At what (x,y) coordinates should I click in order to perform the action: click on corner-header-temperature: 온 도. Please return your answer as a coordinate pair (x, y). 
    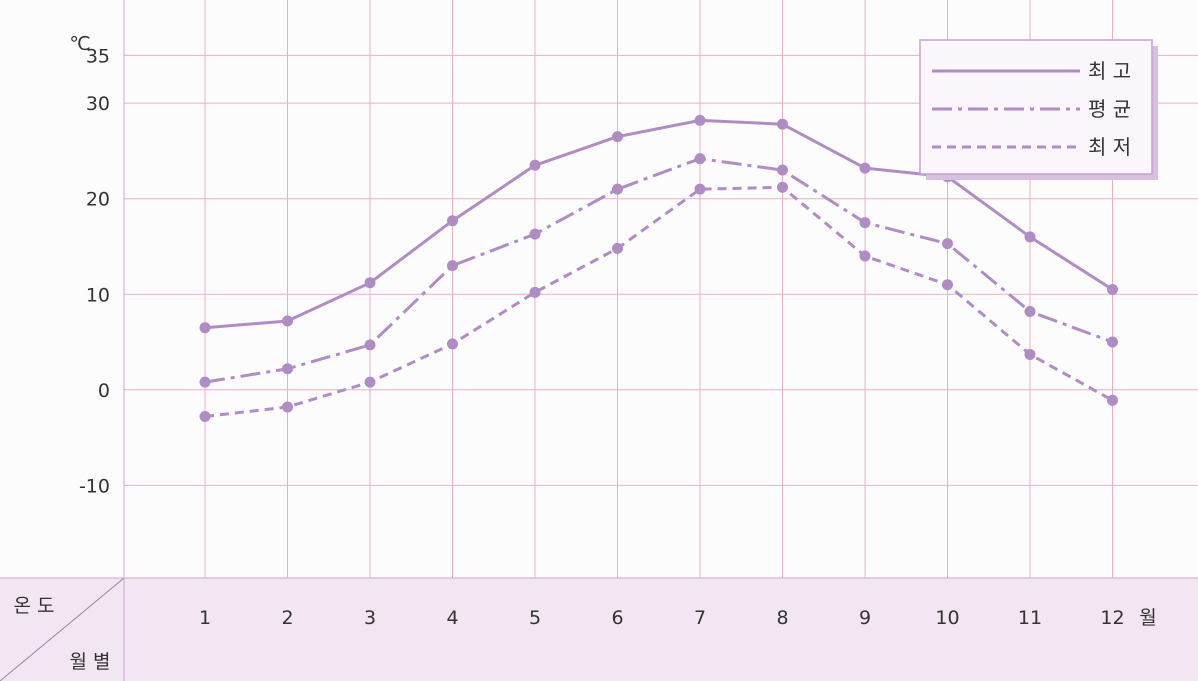
    Looking at the image, I should click on (34, 606).